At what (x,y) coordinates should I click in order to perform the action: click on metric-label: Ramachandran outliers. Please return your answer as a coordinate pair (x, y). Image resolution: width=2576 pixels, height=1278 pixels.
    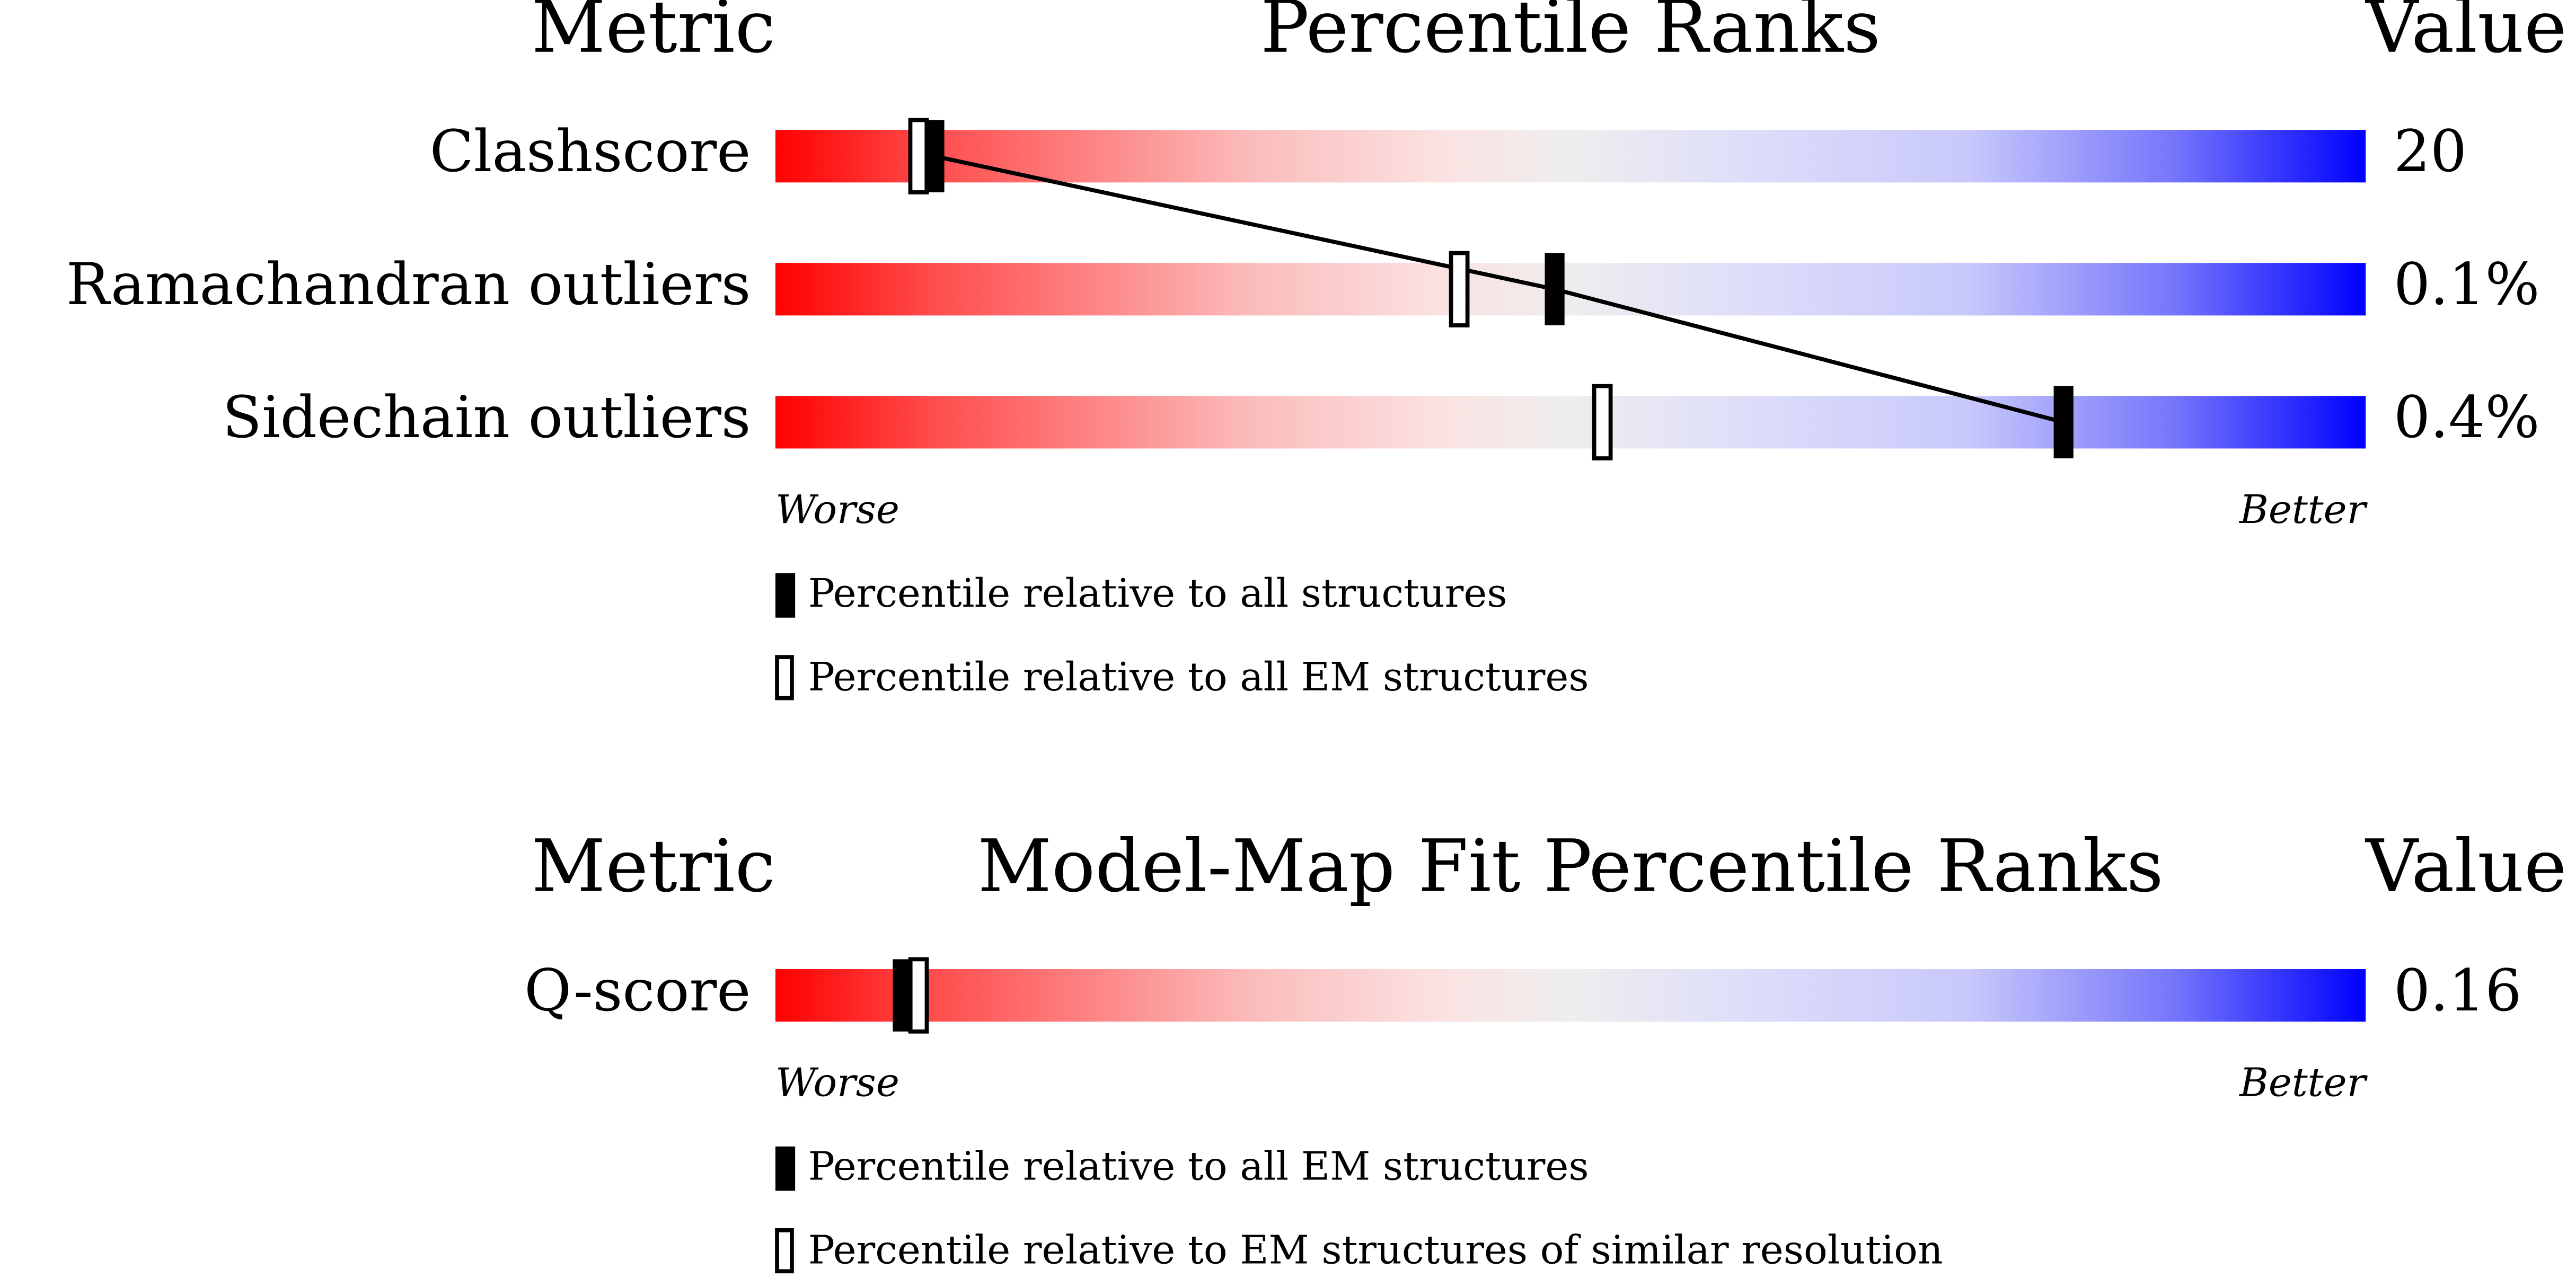
    Looking at the image, I should click on (408, 284).